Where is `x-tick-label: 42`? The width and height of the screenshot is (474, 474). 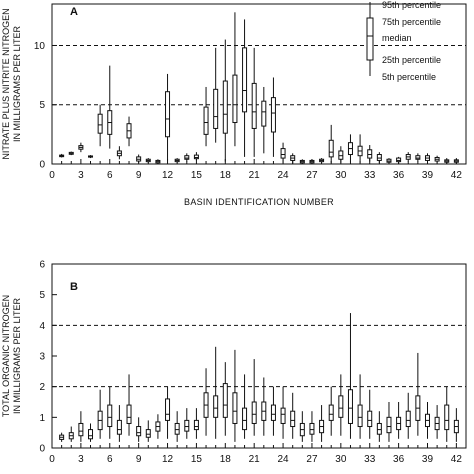
x-tick-label: 42 is located at coordinates (457, 459).